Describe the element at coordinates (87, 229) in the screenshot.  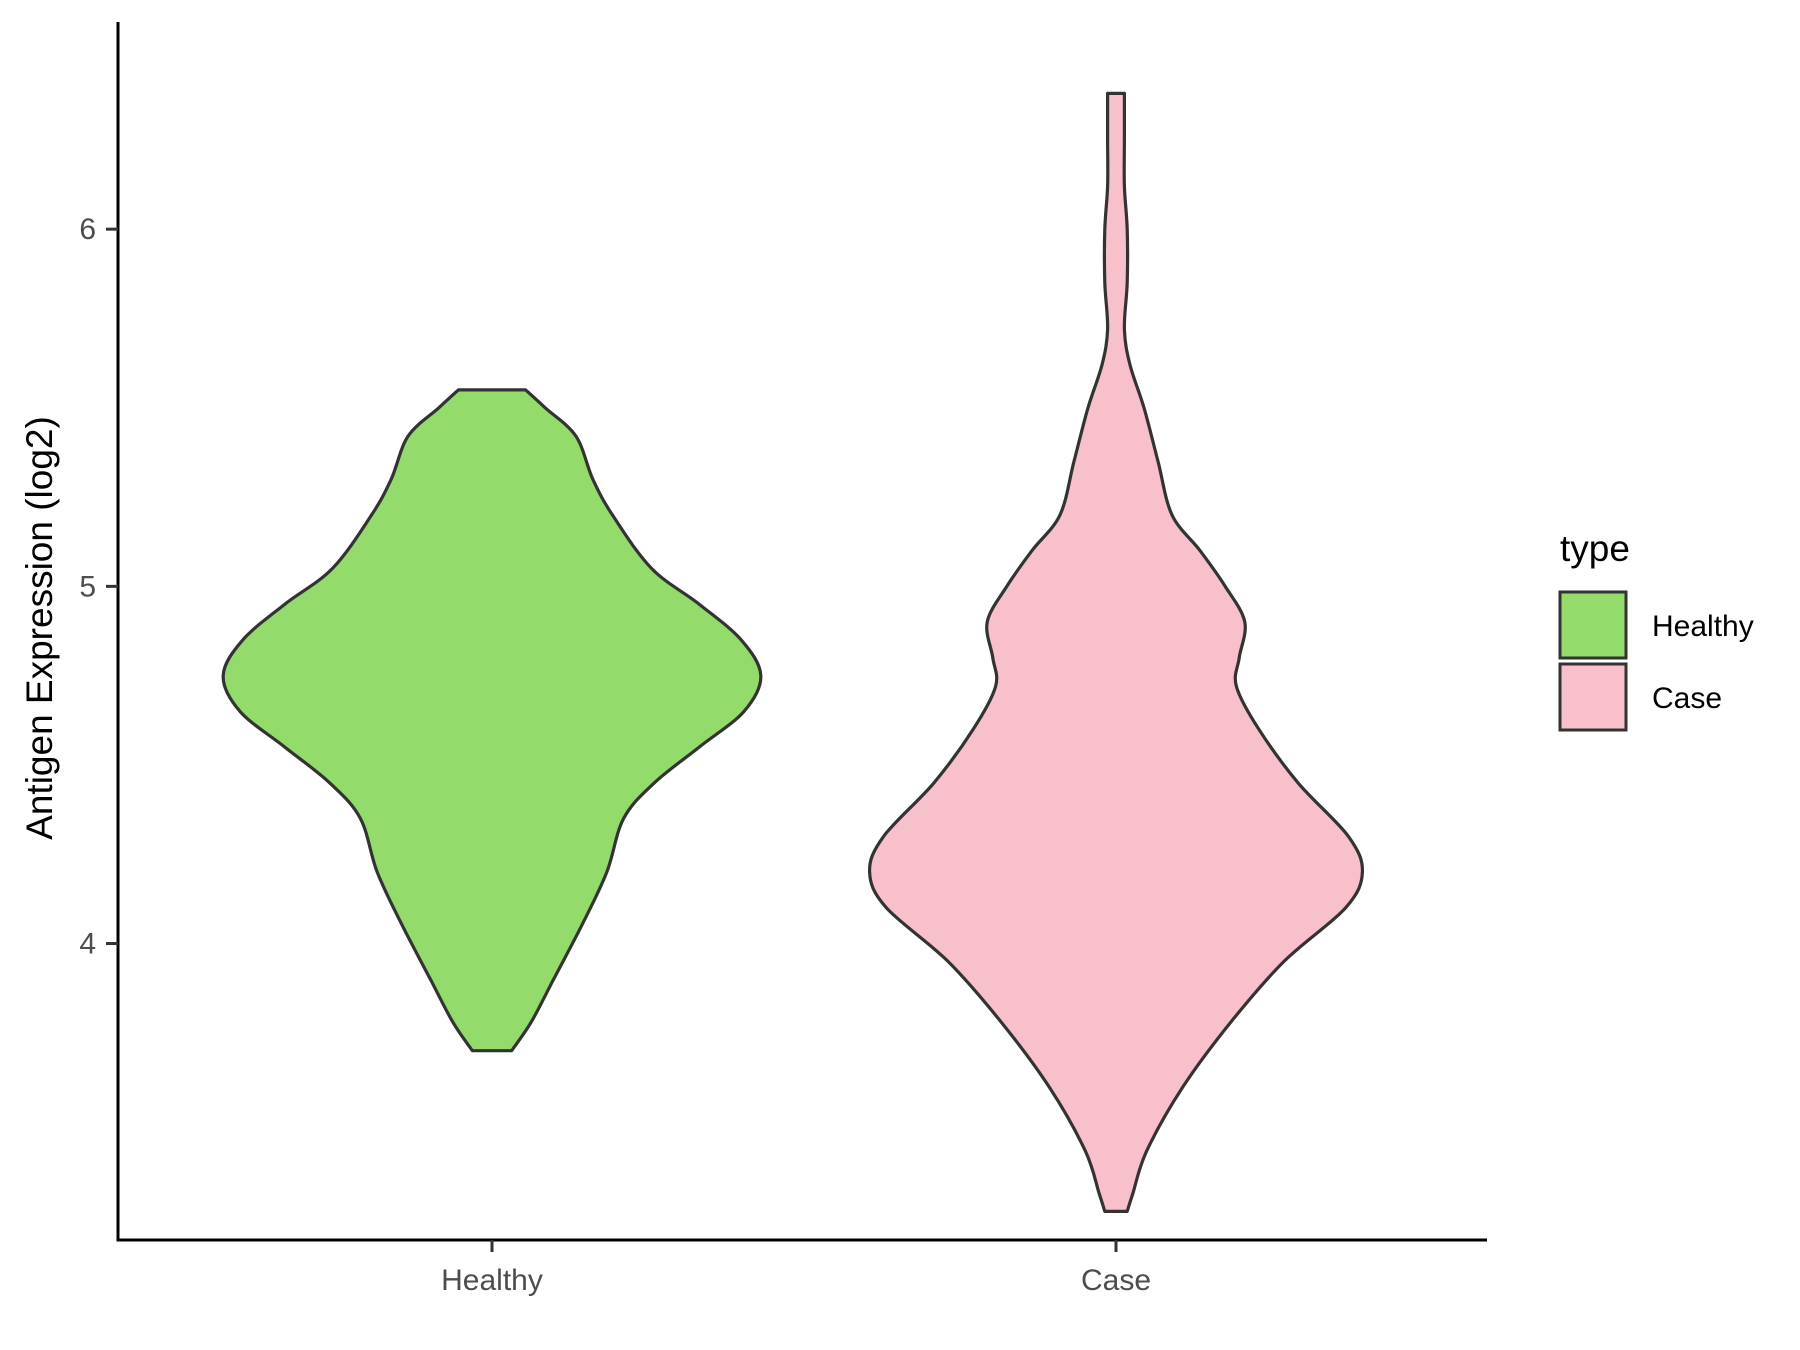
I see `y-tick-label: 6` at that location.